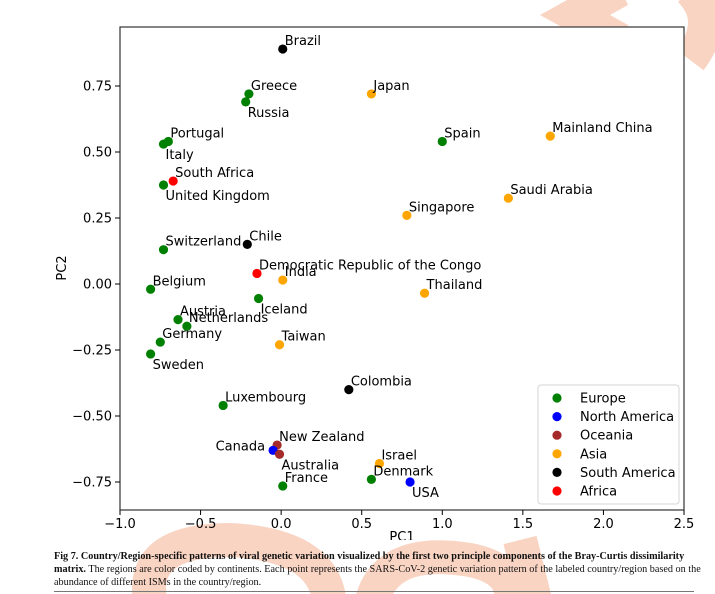  What do you see at coordinates (120, 524) in the screenshot?
I see `x-tick-label: −1.0` at bounding box center [120, 524].